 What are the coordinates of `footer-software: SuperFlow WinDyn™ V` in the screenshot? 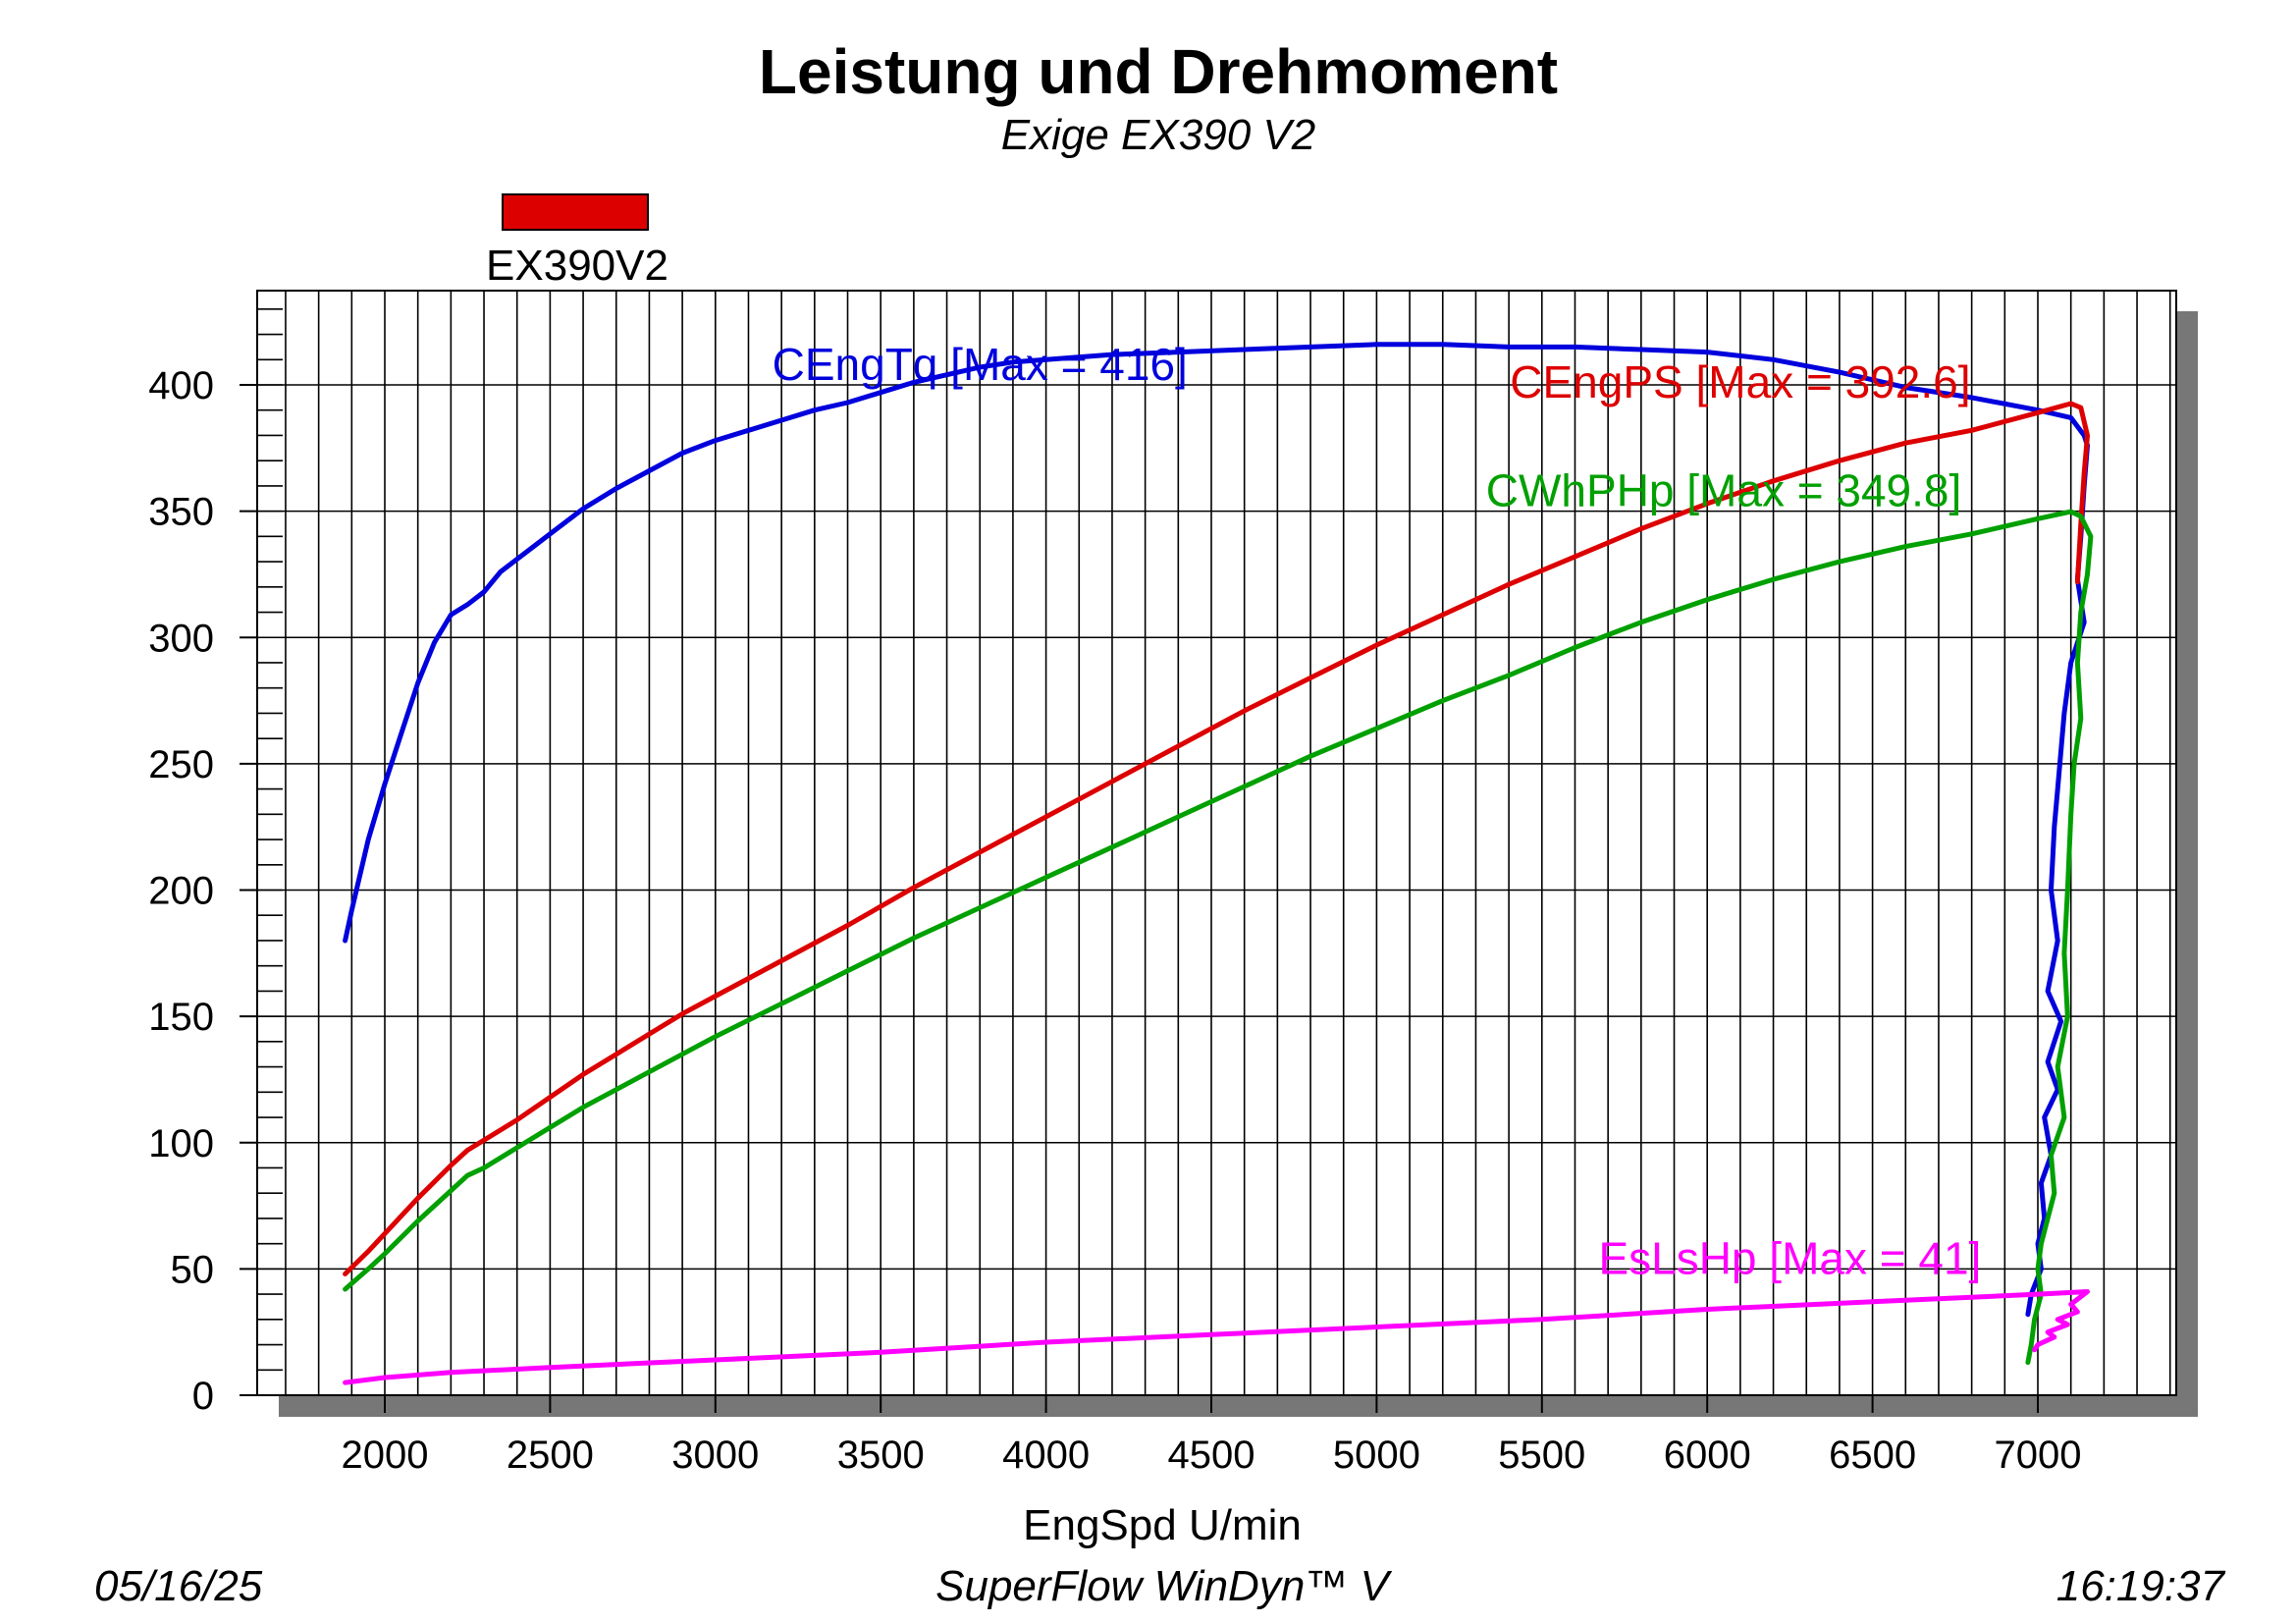 It's located at (1163, 1586).